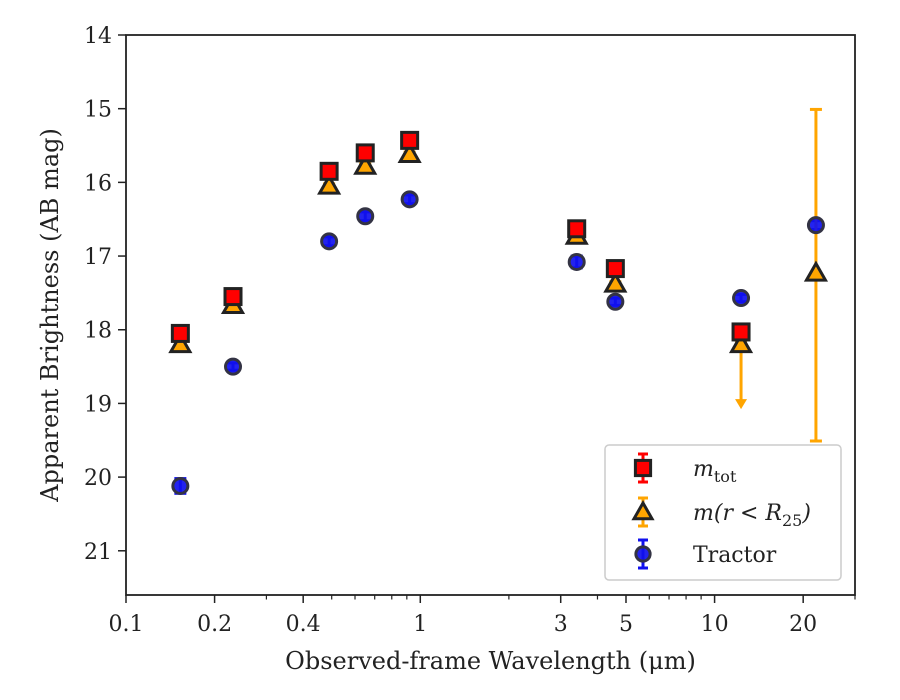 The image size is (900, 700). What do you see at coordinates (98, 404) in the screenshot?
I see `y-tick-label: 19` at bounding box center [98, 404].